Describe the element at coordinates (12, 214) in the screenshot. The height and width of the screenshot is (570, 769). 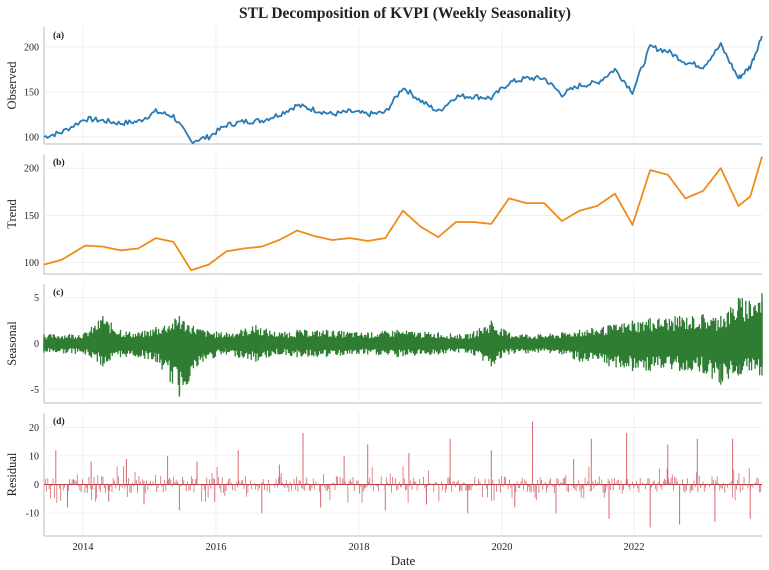
I see `y-axis-label: Trend` at that location.